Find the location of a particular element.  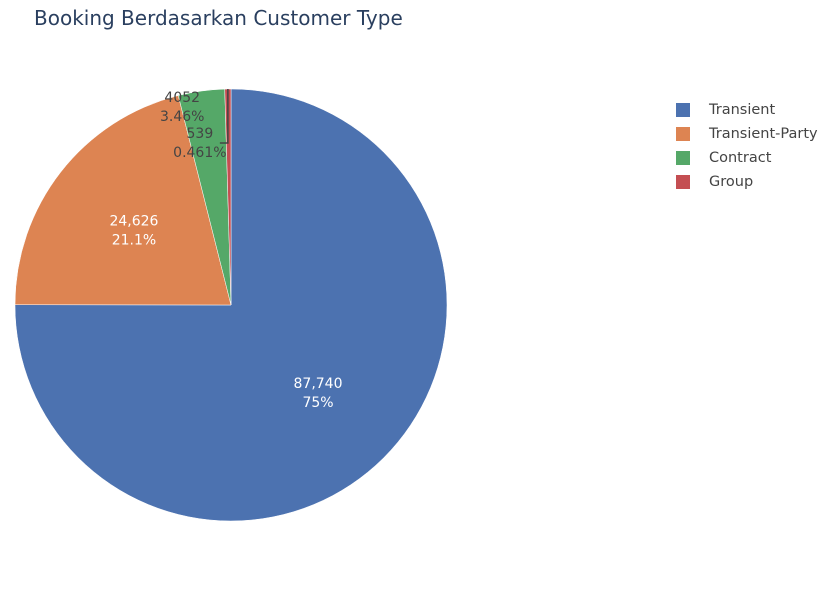

legend-item-transient-party: Transient-Party is located at coordinates (747, 134).